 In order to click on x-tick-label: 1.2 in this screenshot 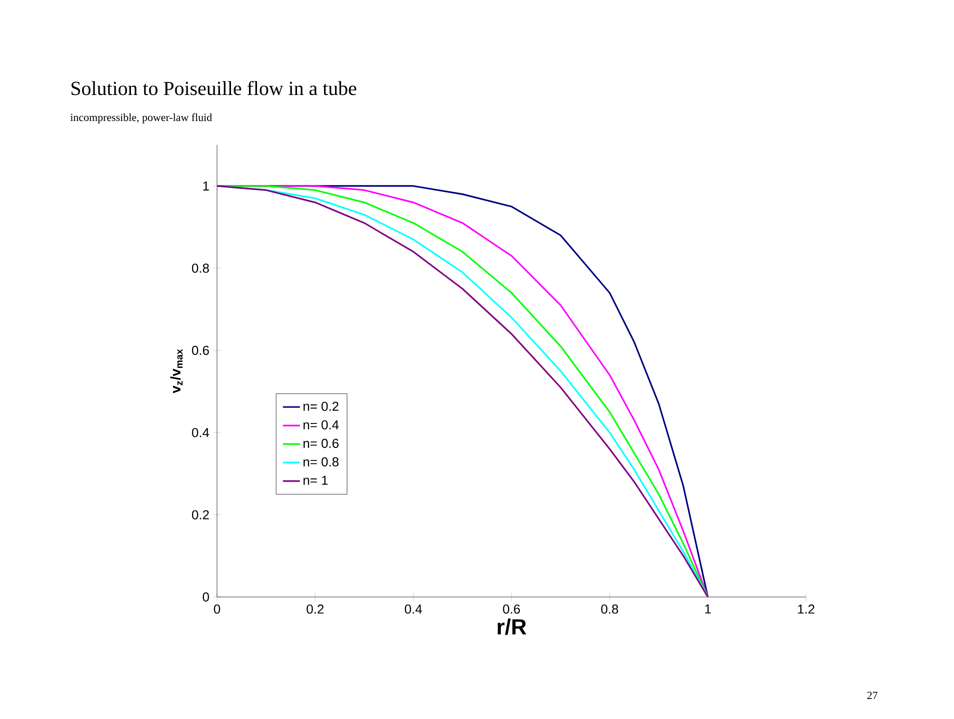, I will do `click(806, 609)`.